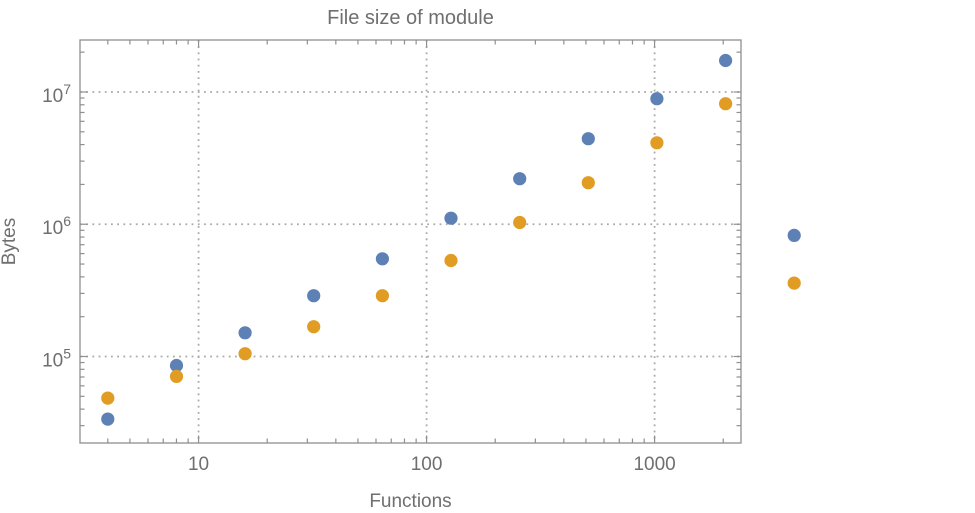  I want to click on x-axis-label: Functions, so click(410, 501).